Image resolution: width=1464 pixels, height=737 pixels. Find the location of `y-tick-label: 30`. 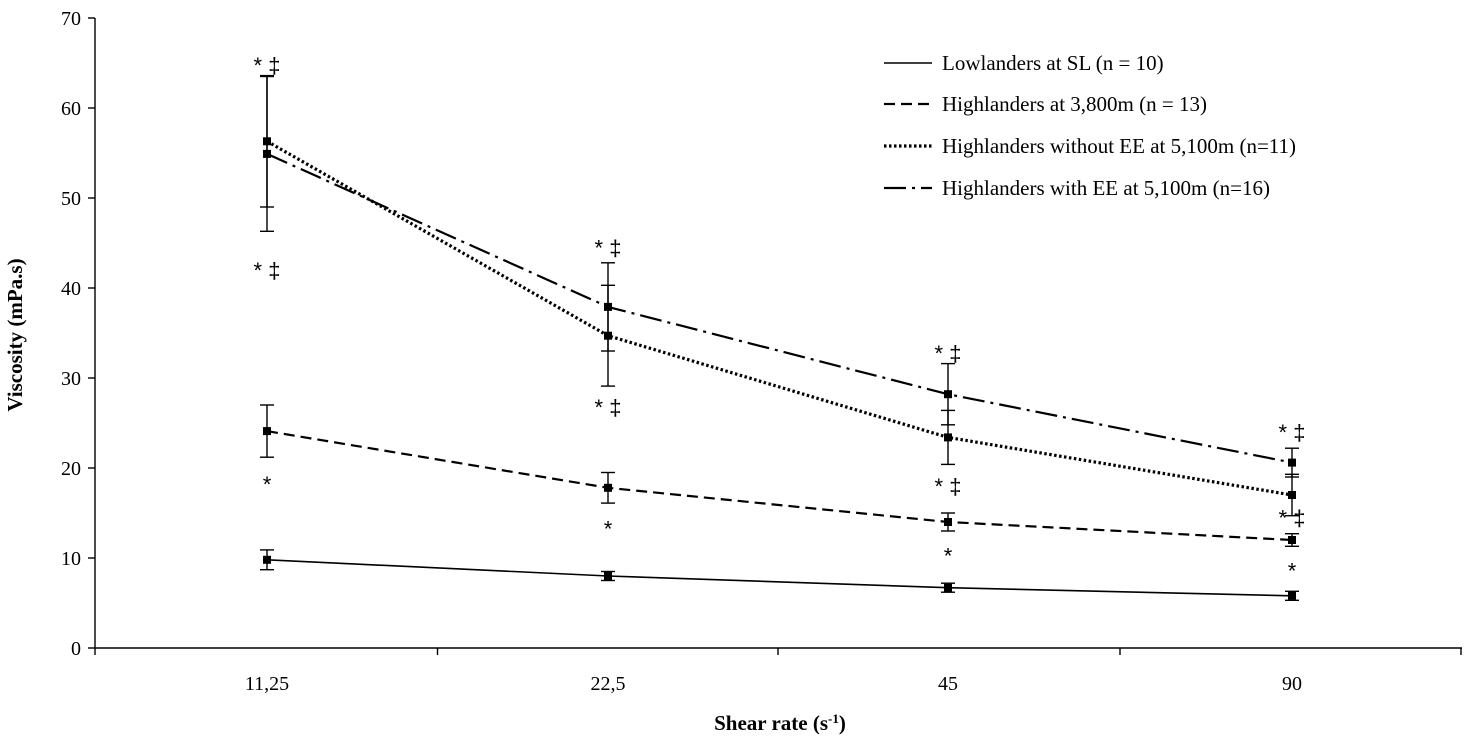

y-tick-label: 30 is located at coordinates (71, 379).